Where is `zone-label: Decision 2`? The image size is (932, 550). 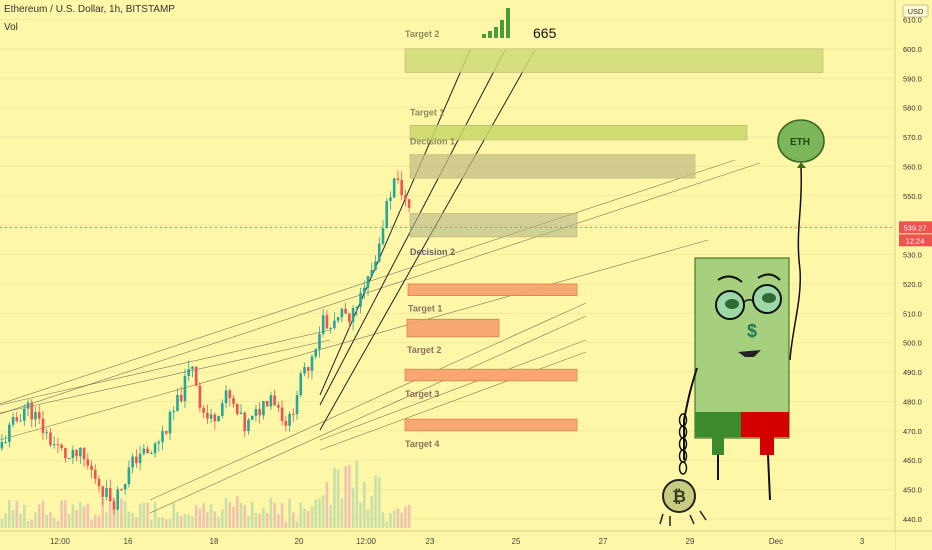 zone-label: Decision 2 is located at coordinates (432, 252).